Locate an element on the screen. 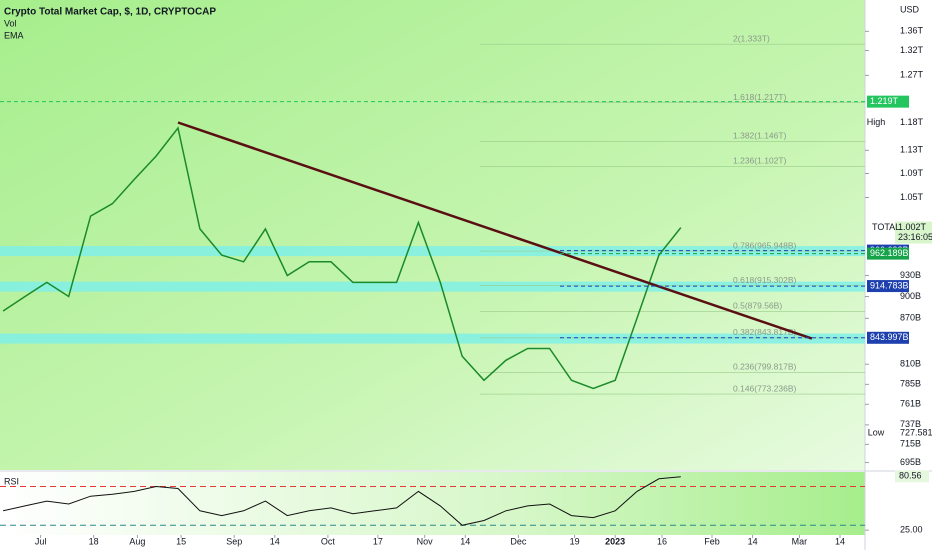 Image resolution: width=932 pixels, height=555 pixels. rsi-tick-label: 25.00 is located at coordinates (911, 530).